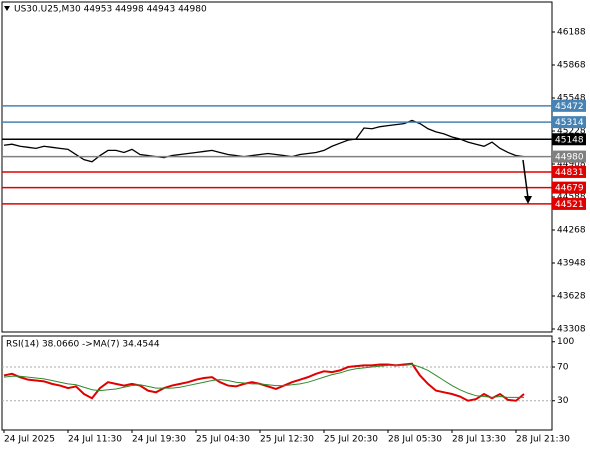 This screenshot has width=590, height=450. I want to click on x-tick-label: 24 Jul 11:30, so click(95, 440).